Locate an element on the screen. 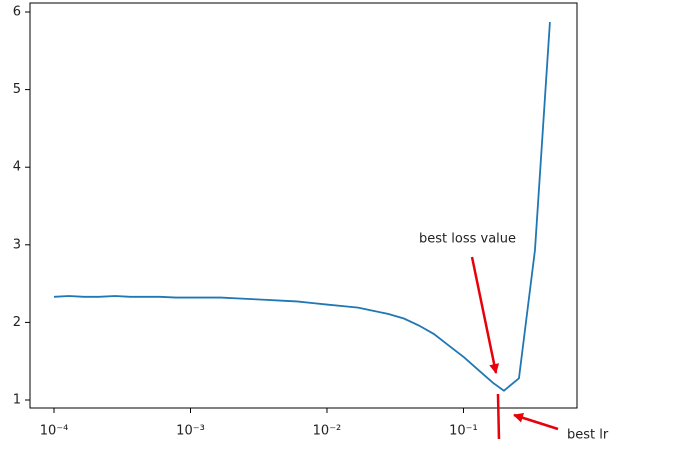 The width and height of the screenshot is (683, 460). y-tick-label: 3 is located at coordinates (17, 244).